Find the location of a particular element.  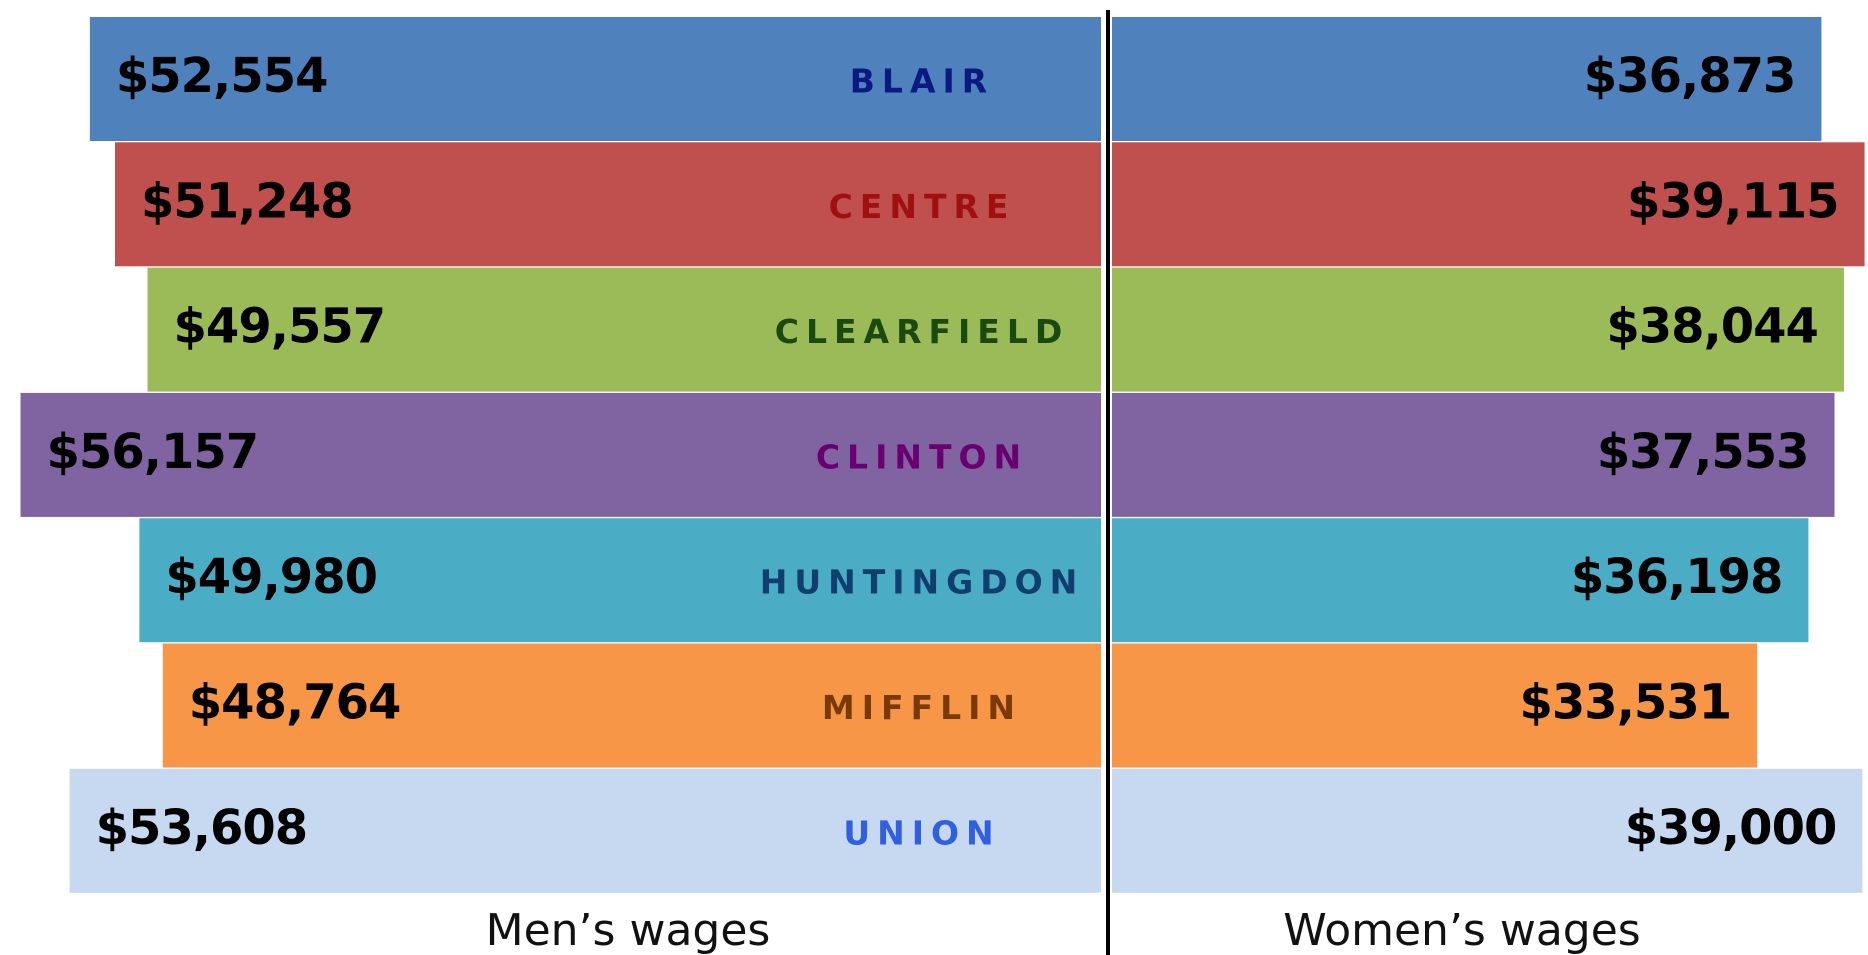

category-label: CENTRE is located at coordinates (922, 206).